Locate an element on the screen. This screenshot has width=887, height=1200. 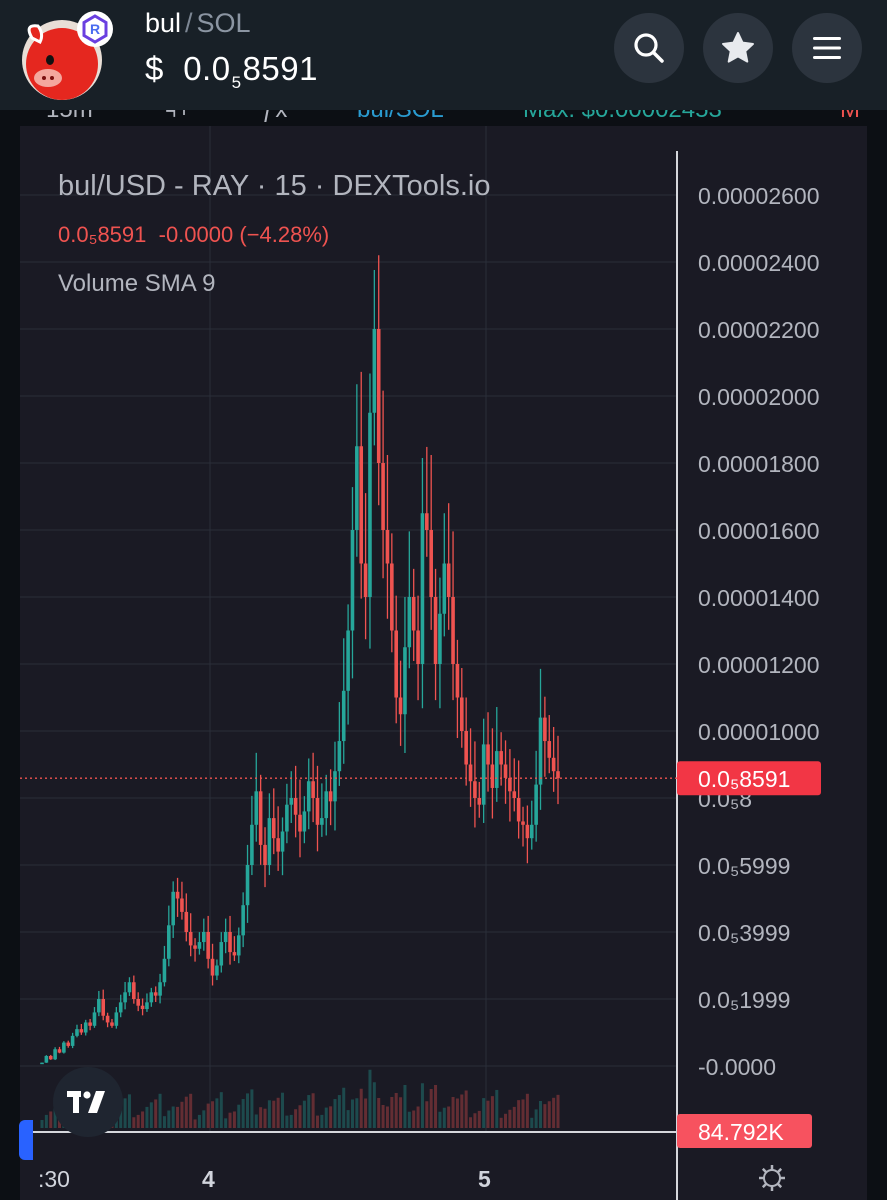
legend-price: 0.0₅8591 is located at coordinates (102, 234).